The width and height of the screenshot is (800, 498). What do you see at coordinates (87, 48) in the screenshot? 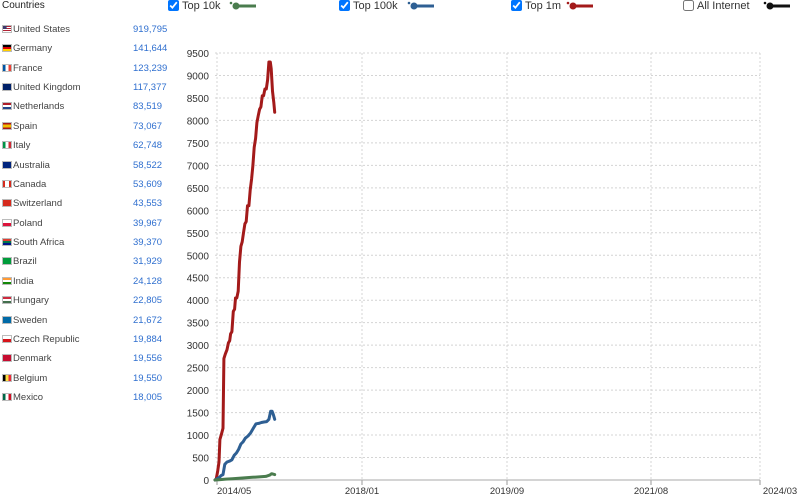
I see `country-row-de: Germany 141,644` at bounding box center [87, 48].